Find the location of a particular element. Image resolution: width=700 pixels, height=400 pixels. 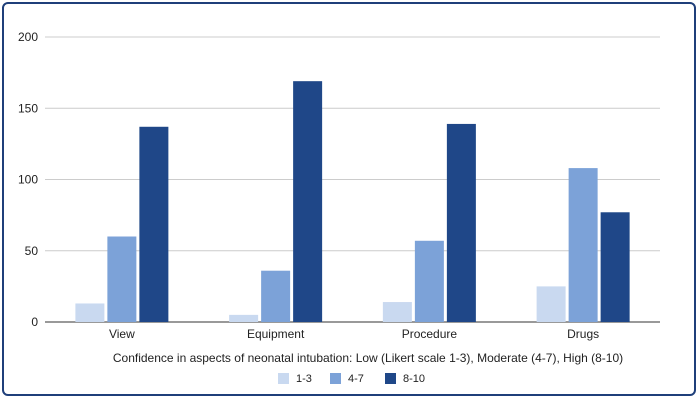

y-tick-label: 150 is located at coordinates (28, 108).